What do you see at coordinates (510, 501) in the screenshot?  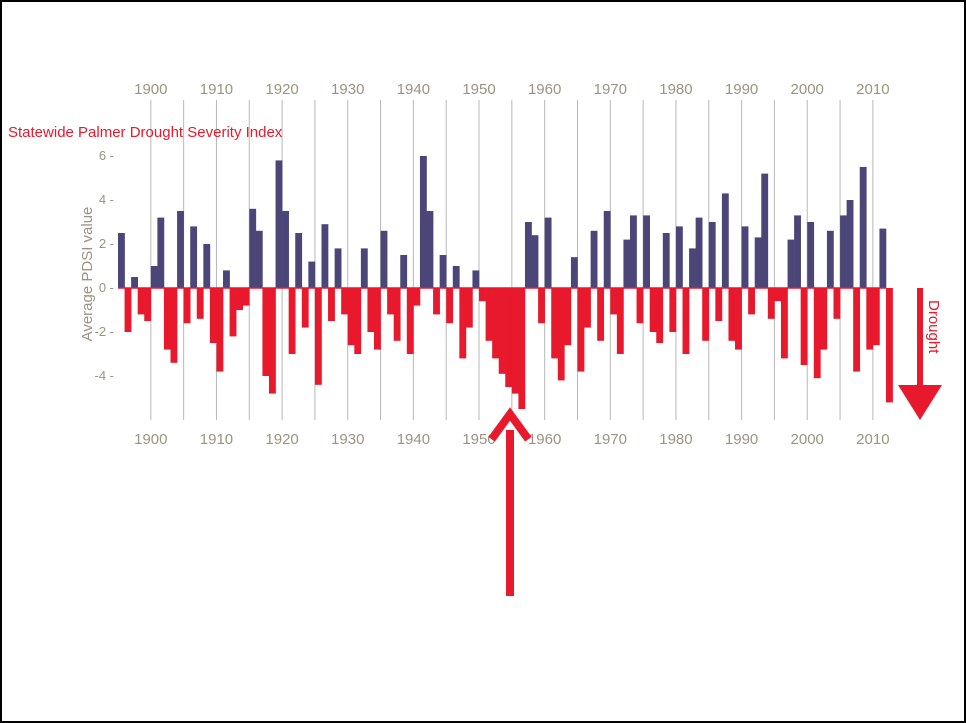 I see `annotation-up-arrow` at bounding box center [510, 501].